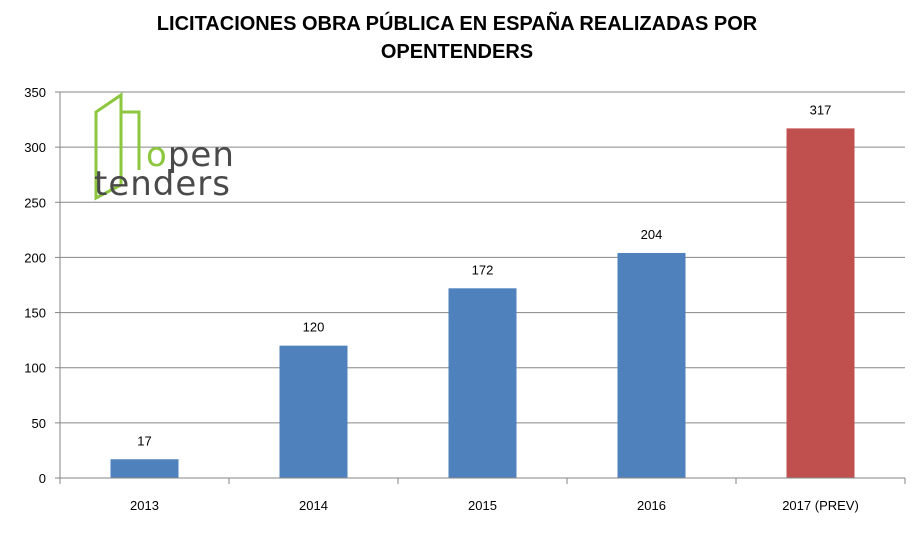 The image size is (914, 536). Describe the element at coordinates (35, 313) in the screenshot. I see `y-tick-label: 150` at that location.